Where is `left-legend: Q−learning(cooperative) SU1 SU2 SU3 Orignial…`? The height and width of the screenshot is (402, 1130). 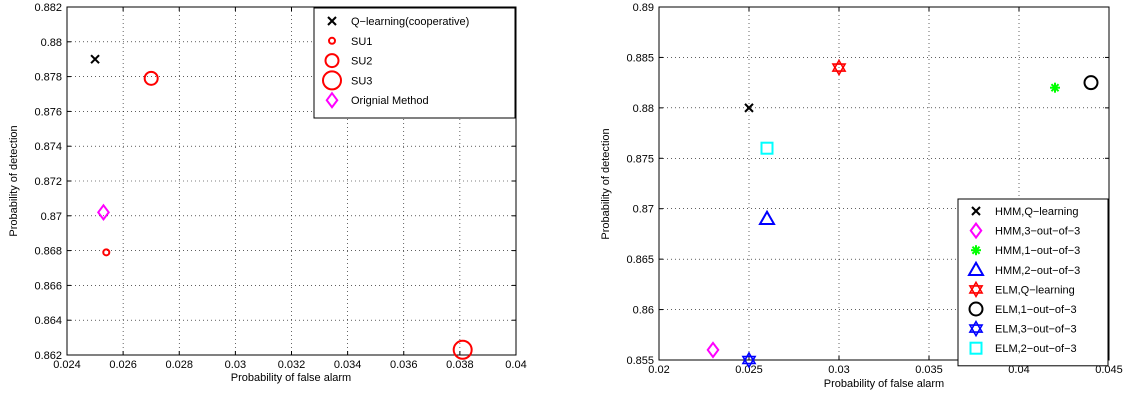
left-legend: Q−learning(cooperative) SU1 SU2 SU3 Orignial… is located at coordinates (414, 63).